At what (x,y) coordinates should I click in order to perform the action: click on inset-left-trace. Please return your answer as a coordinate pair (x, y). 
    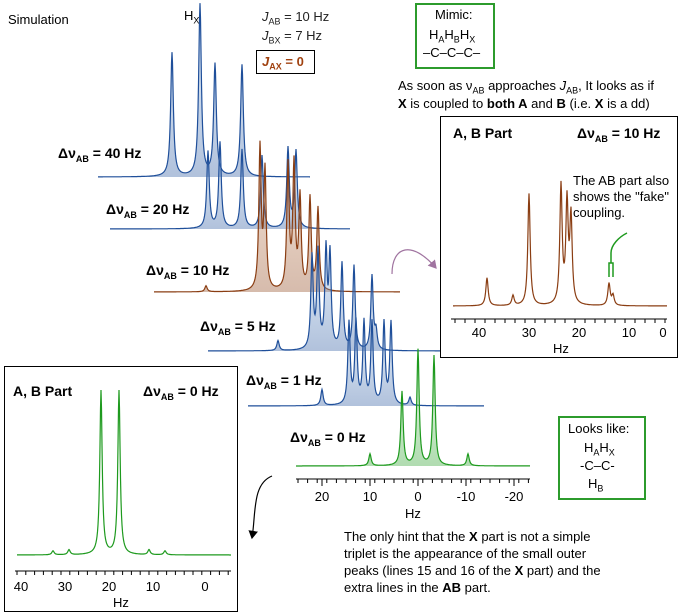
    Looking at the image, I should click on (124, 472).